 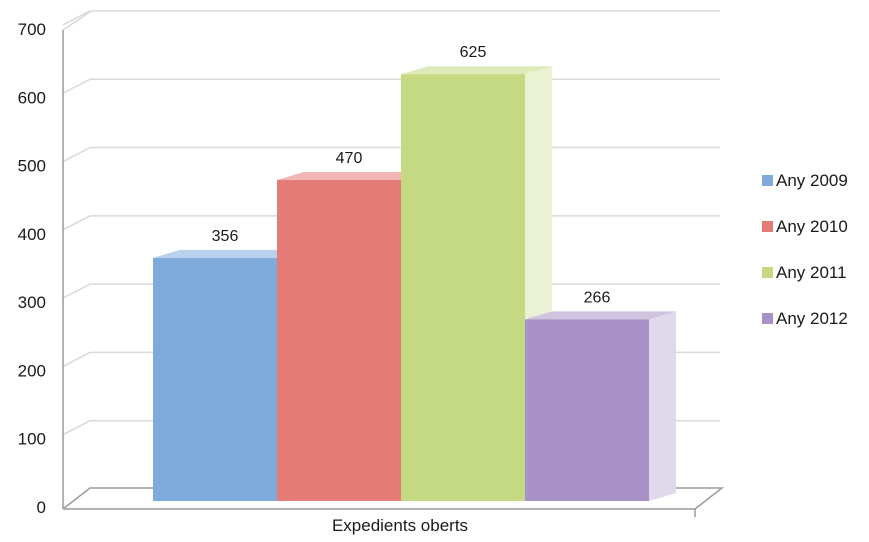 What do you see at coordinates (812, 180) in the screenshot?
I see `legend-label: Any 2009` at bounding box center [812, 180].